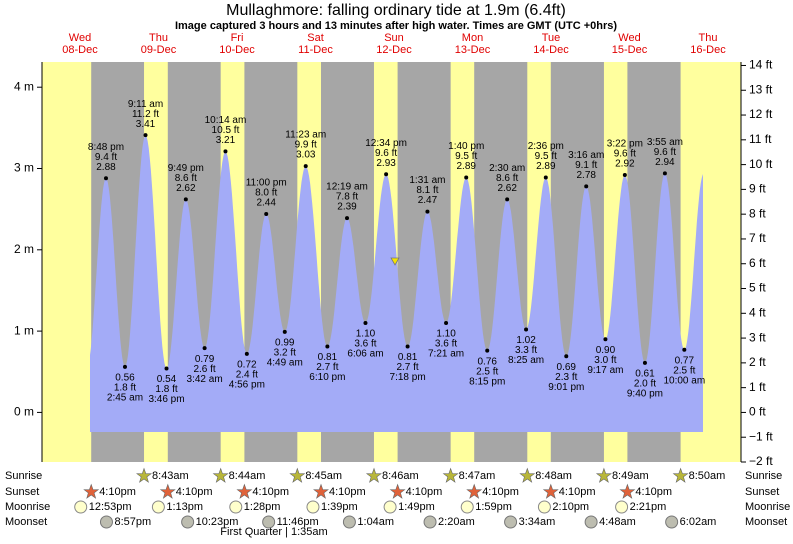  Describe the element at coordinates (226, 140) in the screenshot. I see `tide-height-m: 3.21` at that location.